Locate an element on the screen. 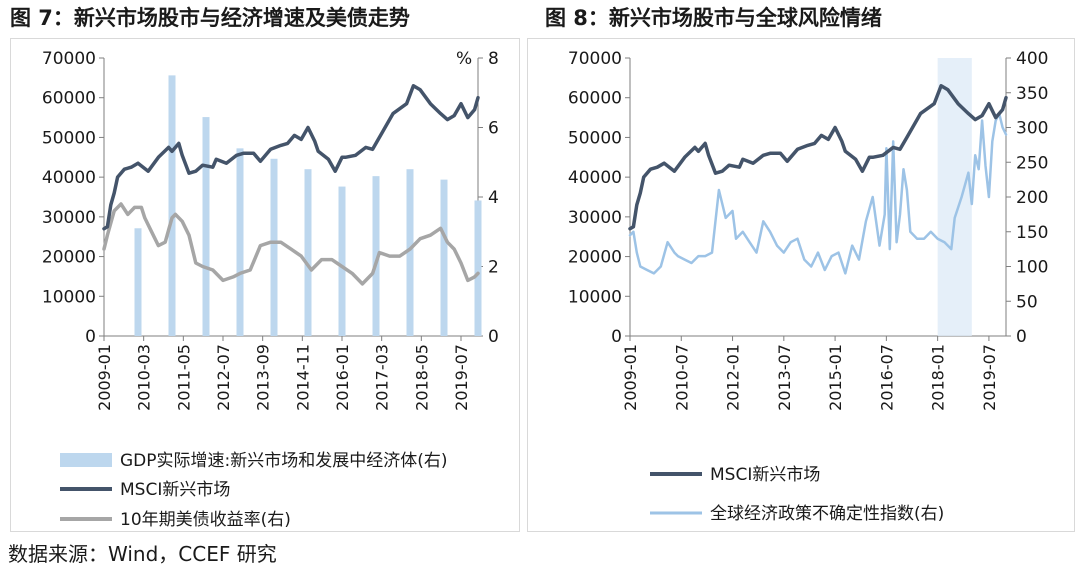 The width and height of the screenshot is (1080, 570). fig7-x-tick-label: 2010-03 is located at coordinates (144, 377).